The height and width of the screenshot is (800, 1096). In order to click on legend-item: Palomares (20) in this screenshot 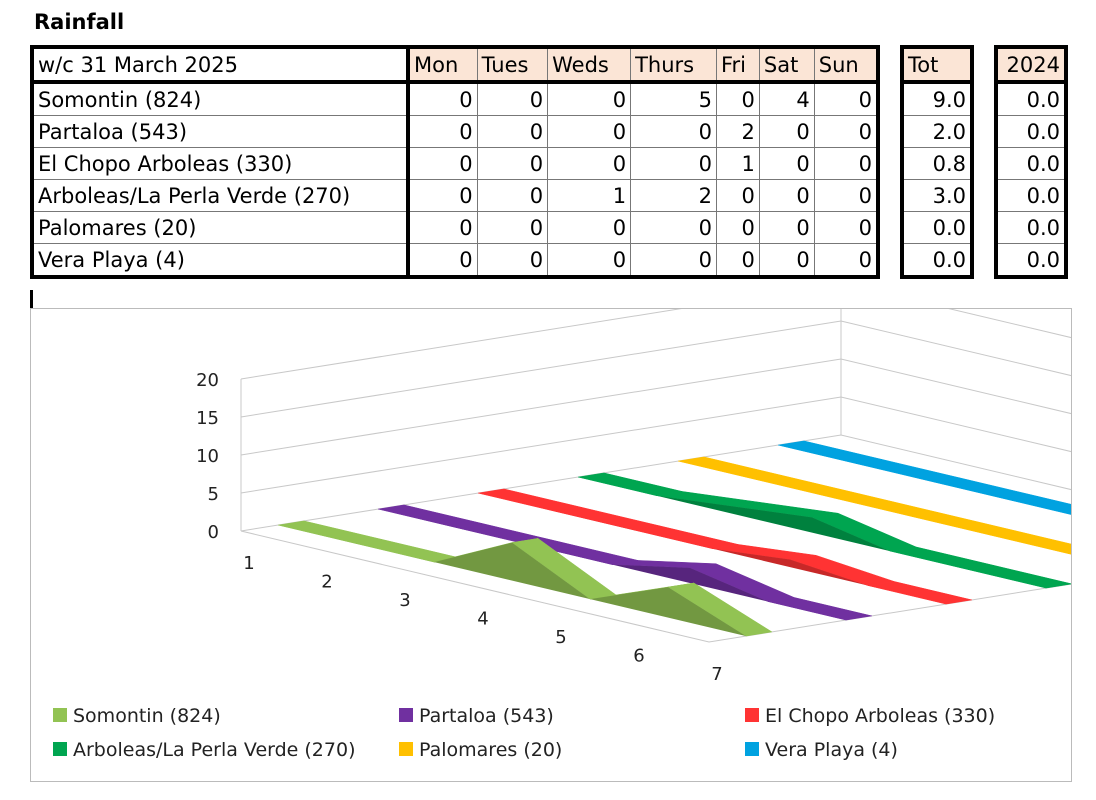, I will do `click(480, 750)`.